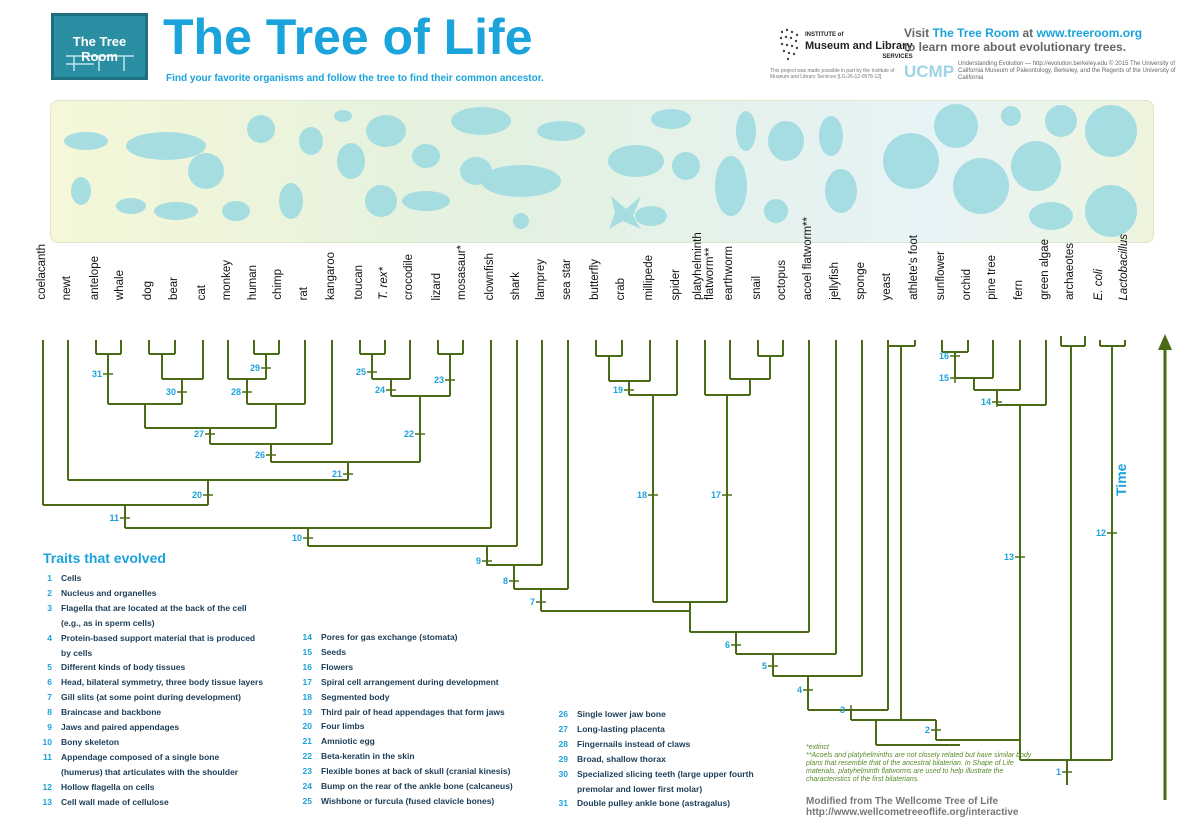 The height and width of the screenshot is (832, 1200). Describe the element at coordinates (799, 690) in the screenshot. I see `node-label: 4` at that location.